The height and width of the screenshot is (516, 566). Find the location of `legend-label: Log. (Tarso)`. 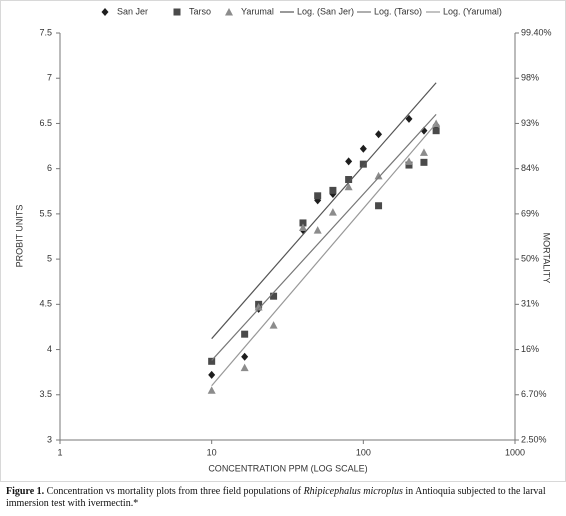

legend-label: Log. (Tarso) is located at coordinates (398, 11).